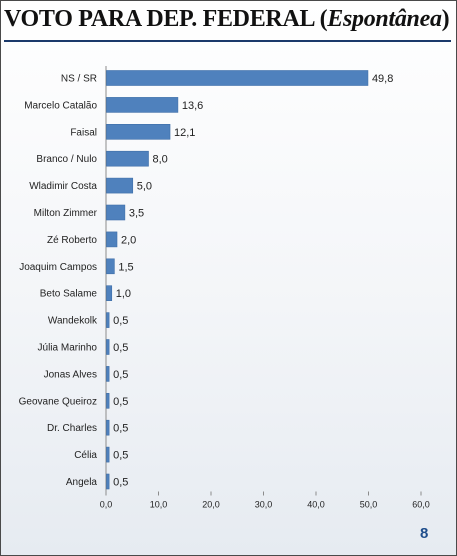 Image resolution: width=457 pixels, height=556 pixels. What do you see at coordinates (316, 505) in the screenshot?
I see `x-tick-label: 40,0` at bounding box center [316, 505].